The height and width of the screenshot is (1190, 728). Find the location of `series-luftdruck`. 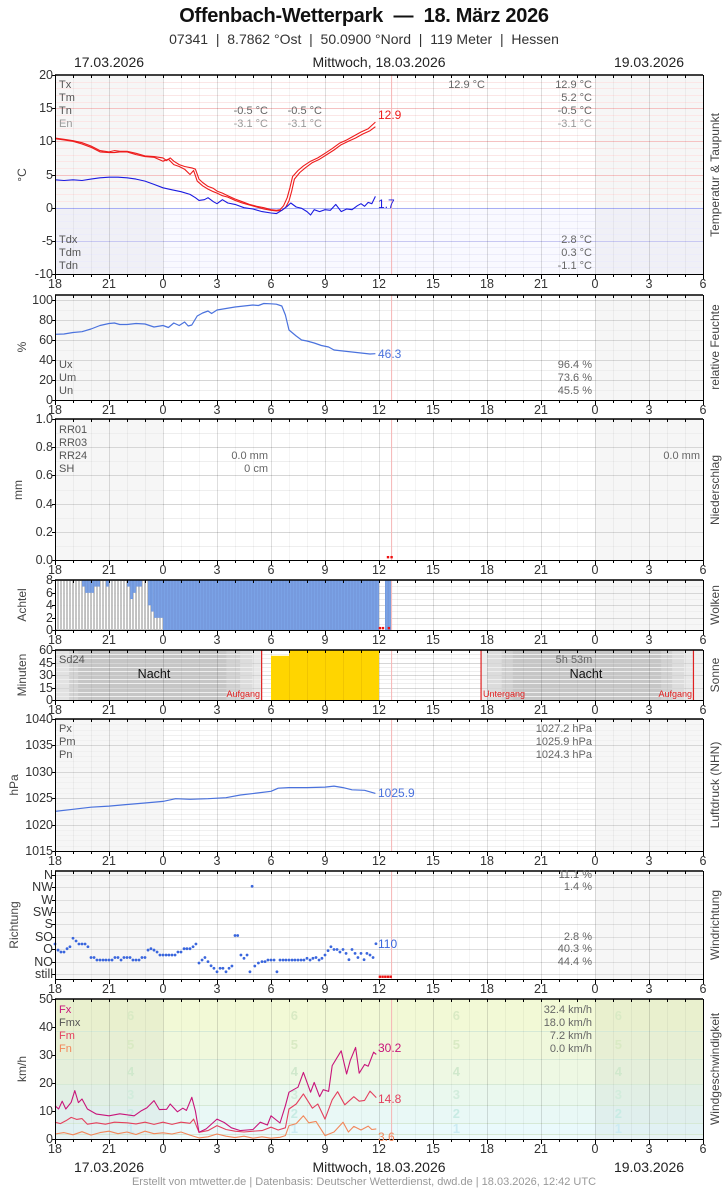

series-luftdruck is located at coordinates (215, 798).